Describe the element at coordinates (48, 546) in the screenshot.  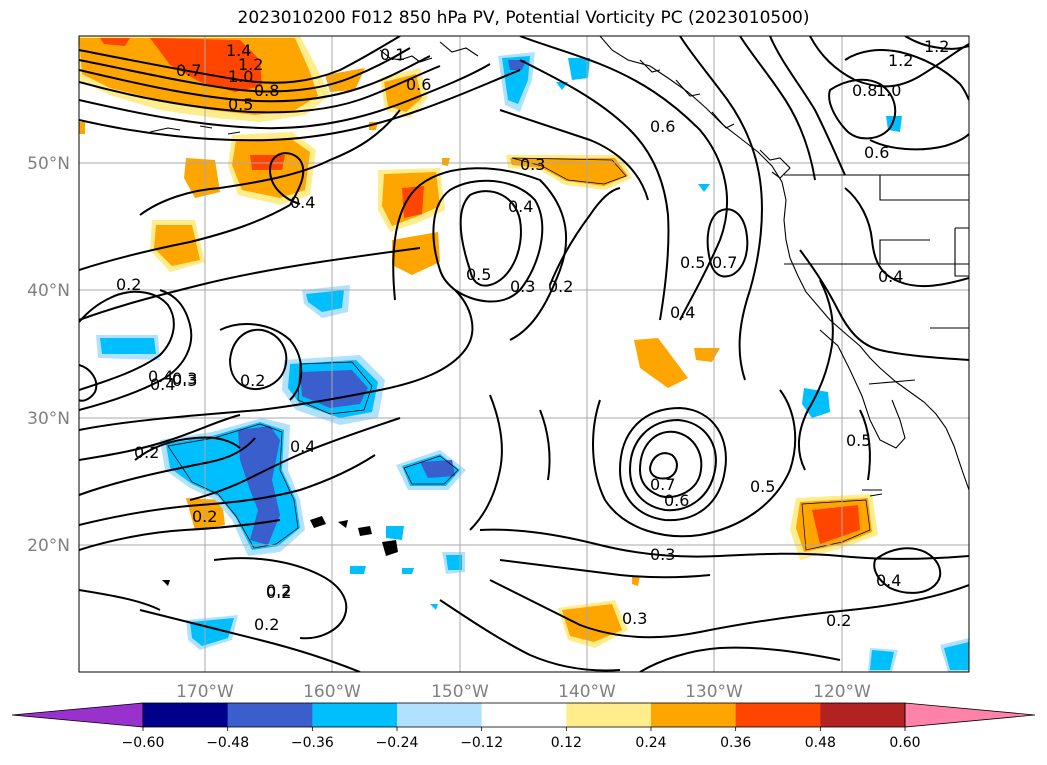
I see `lat-tick-label: 20°N` at that location.